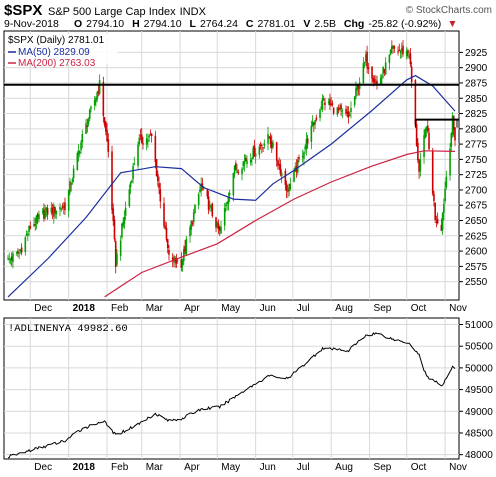 The width and height of the screenshot is (496, 477). I want to click on volume-label: V, so click(306, 24).